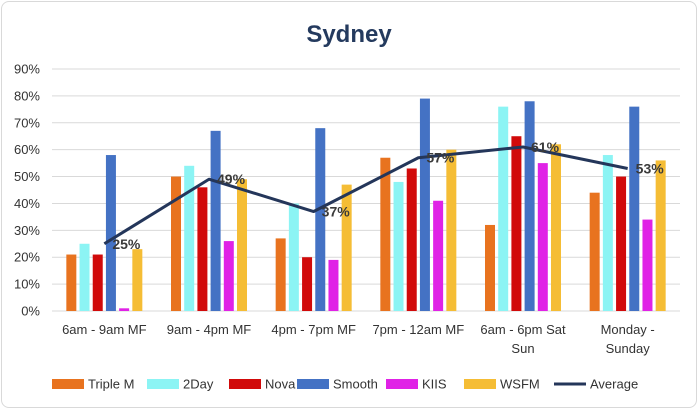 The image size is (700, 411). Describe the element at coordinates (27, 257) in the screenshot. I see `y-tick-label: 20%` at that location.